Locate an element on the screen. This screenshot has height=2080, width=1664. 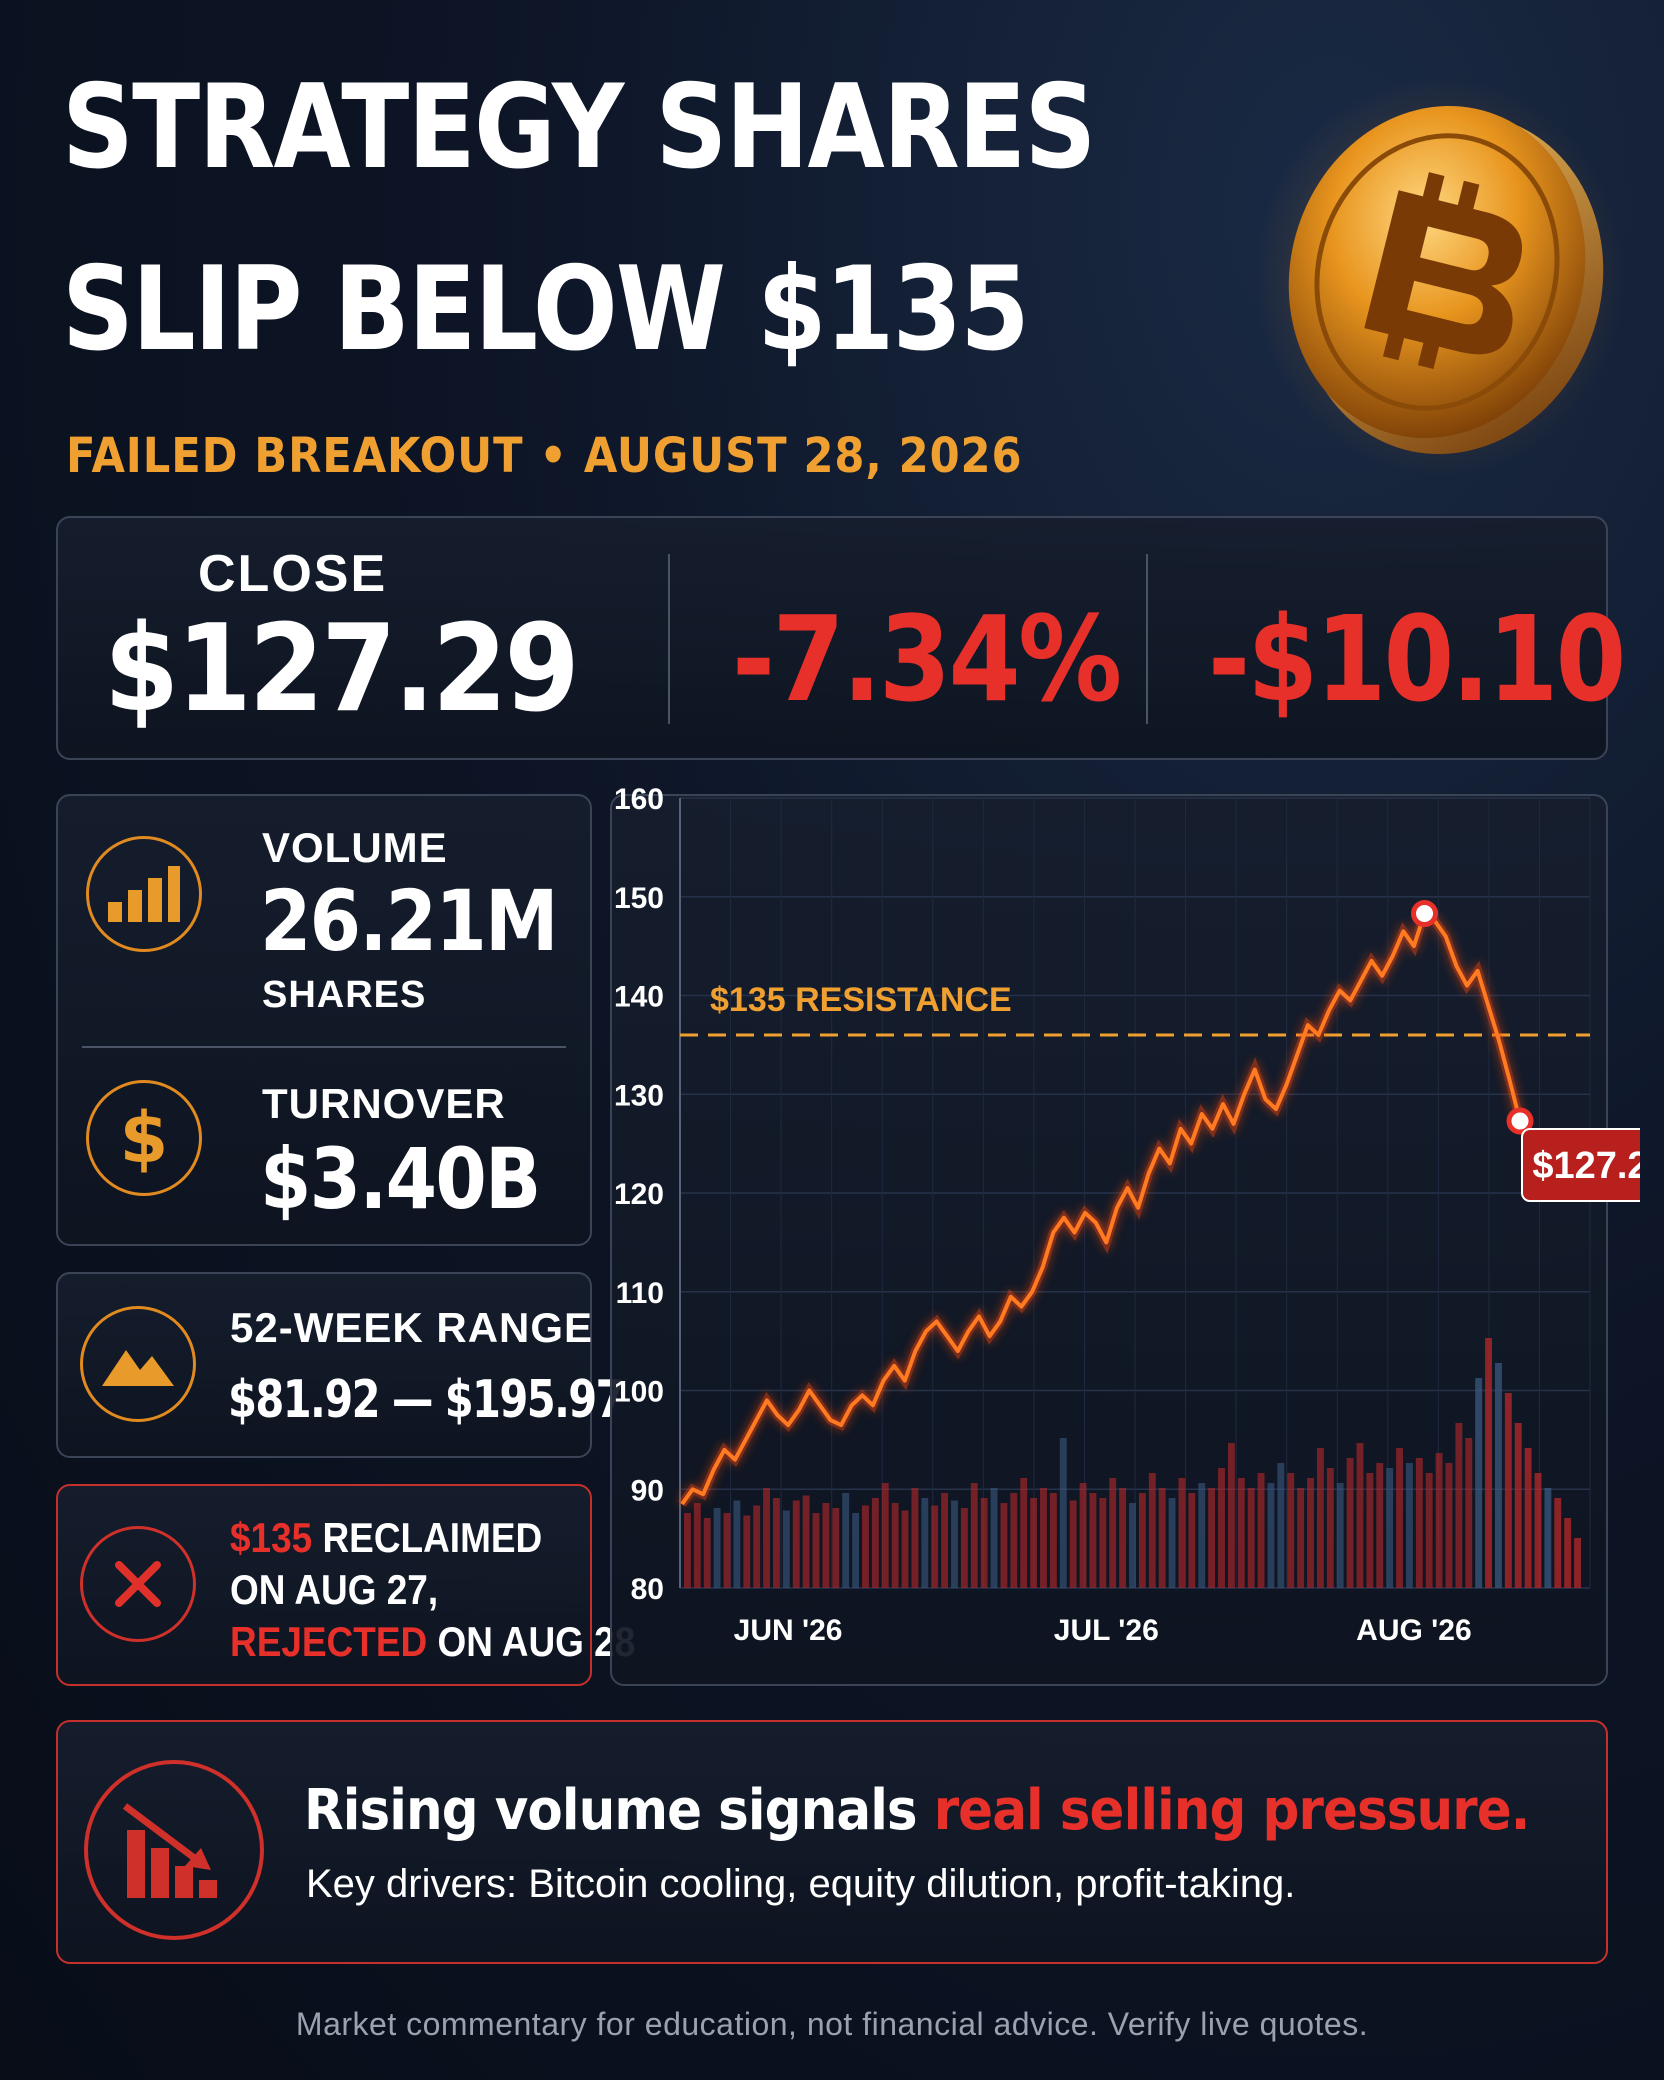
headline-line-1: STRATEGY SHARES is located at coordinates (579, 127).